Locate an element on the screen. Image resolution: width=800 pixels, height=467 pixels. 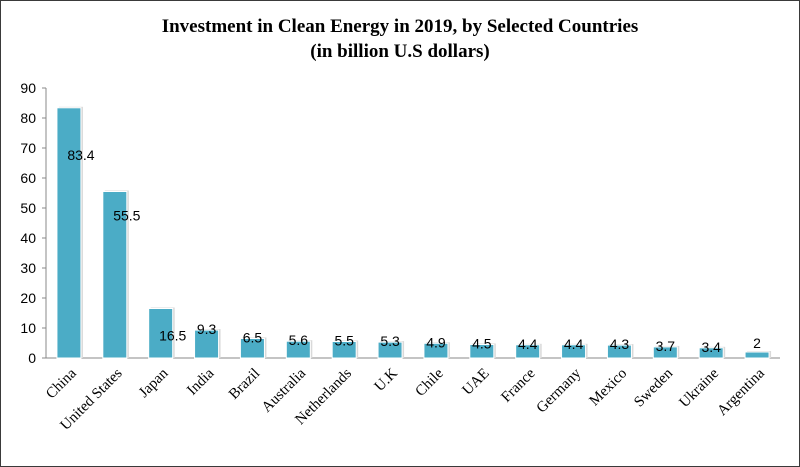
x-tick-label: Argentina is located at coordinates (741, 392).